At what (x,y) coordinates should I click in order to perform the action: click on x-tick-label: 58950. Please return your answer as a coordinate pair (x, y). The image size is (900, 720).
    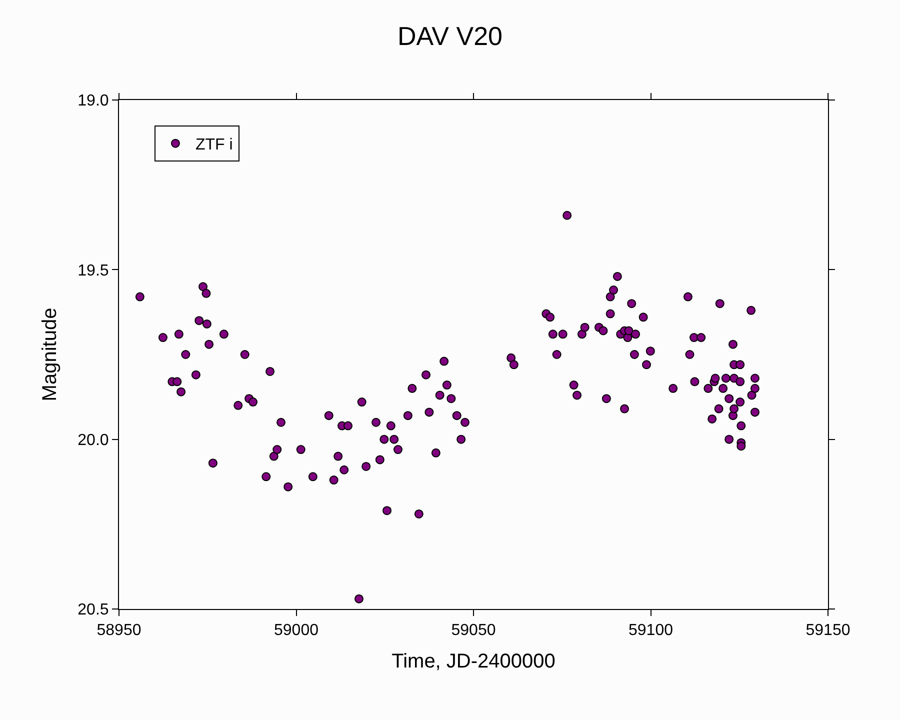
    Looking at the image, I should click on (119, 631).